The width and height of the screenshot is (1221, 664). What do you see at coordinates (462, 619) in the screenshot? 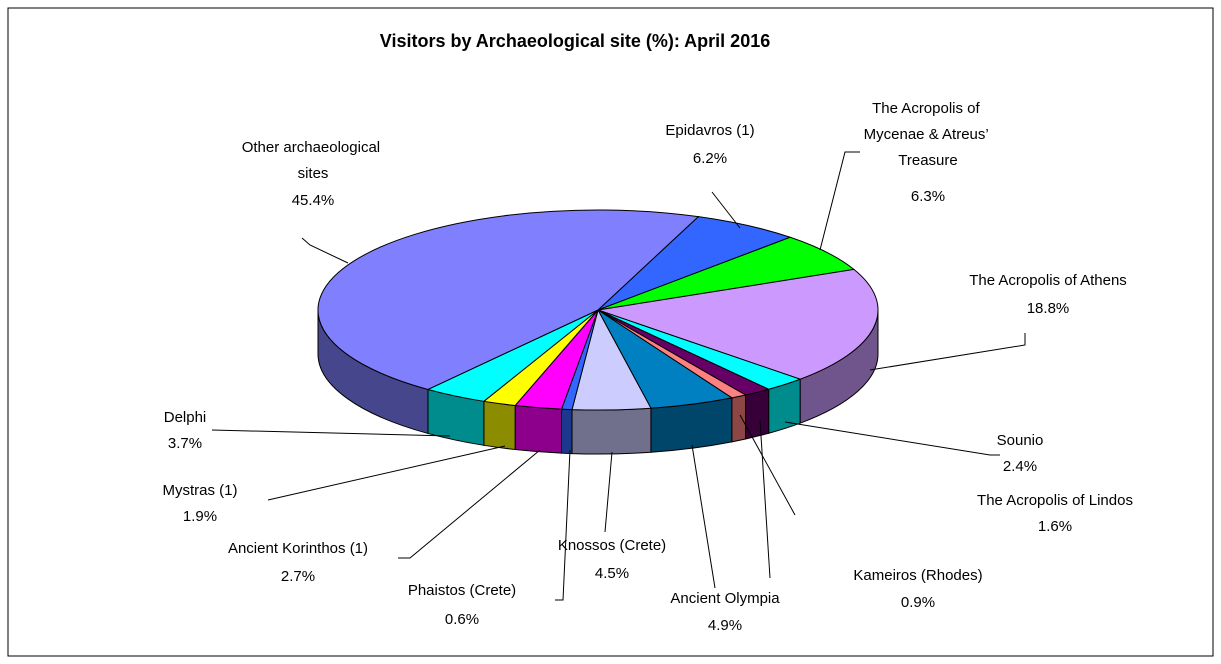
I see `value-label: 0.6%` at bounding box center [462, 619].